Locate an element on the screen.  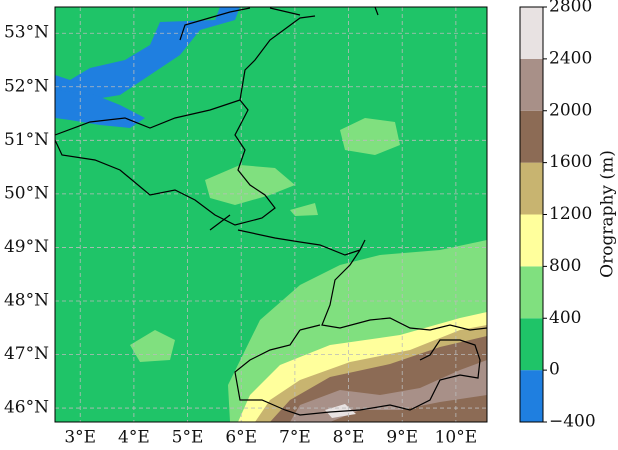
lon-label: 4°E is located at coordinates (134, 437).